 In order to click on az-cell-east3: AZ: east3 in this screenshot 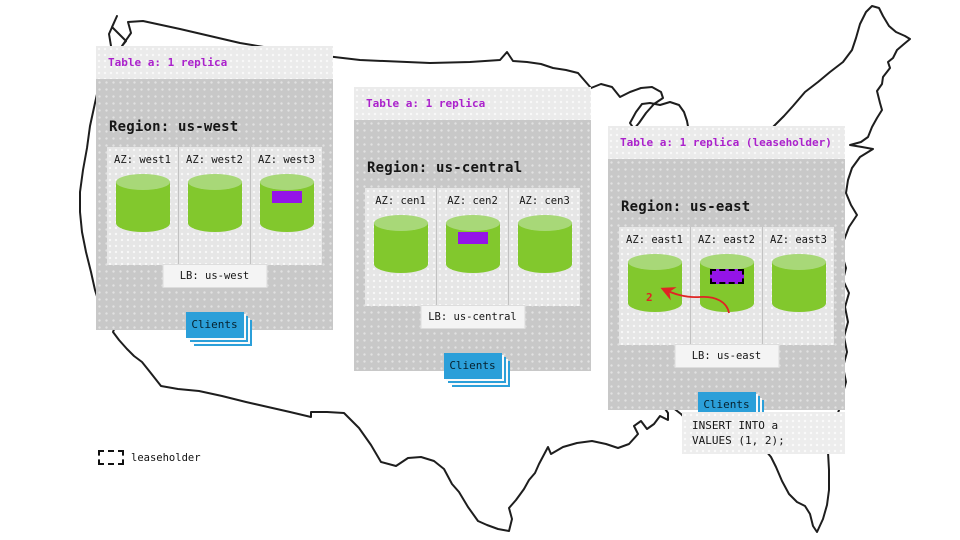, I will do `click(798, 286)`.